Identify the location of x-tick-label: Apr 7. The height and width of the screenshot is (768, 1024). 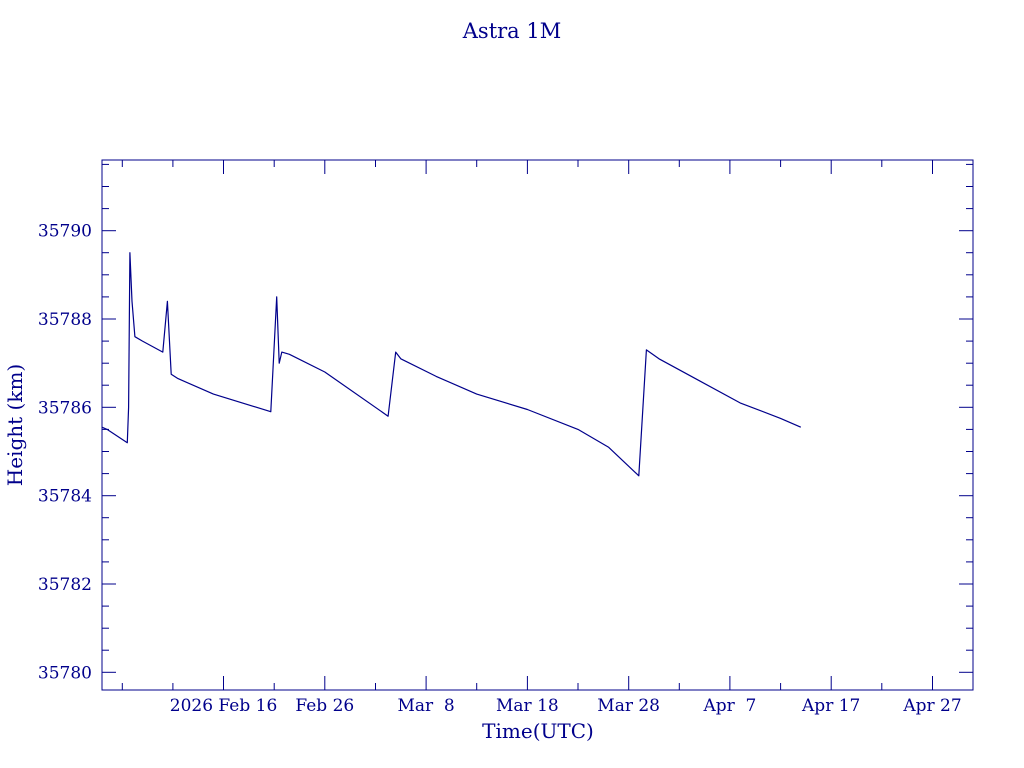
(729, 706).